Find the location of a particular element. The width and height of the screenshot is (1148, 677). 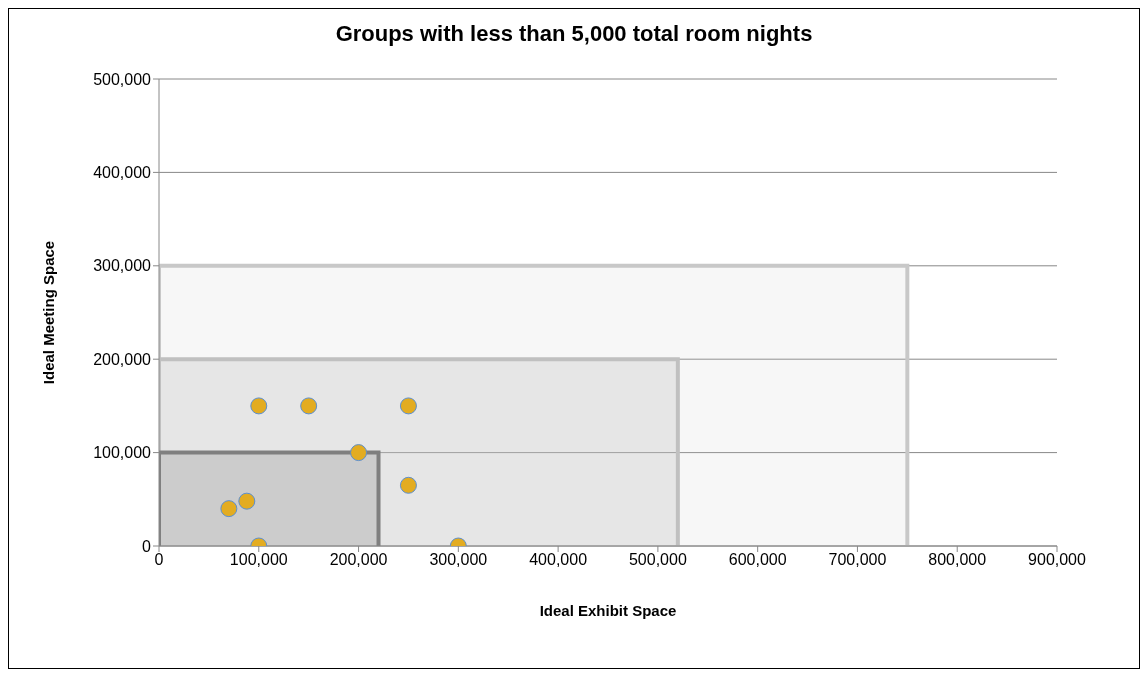

x-tick-label: 700,000 is located at coordinates (857, 560).